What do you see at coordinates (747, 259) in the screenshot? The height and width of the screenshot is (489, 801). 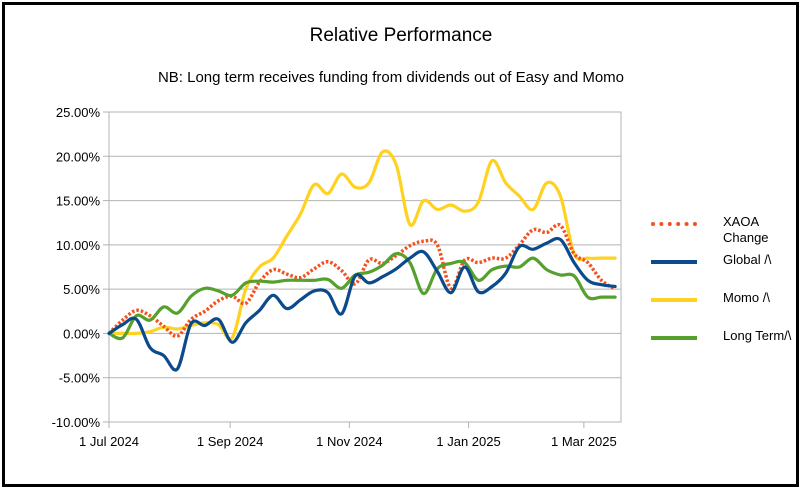 I see `legend-label: Global /\` at bounding box center [747, 259].